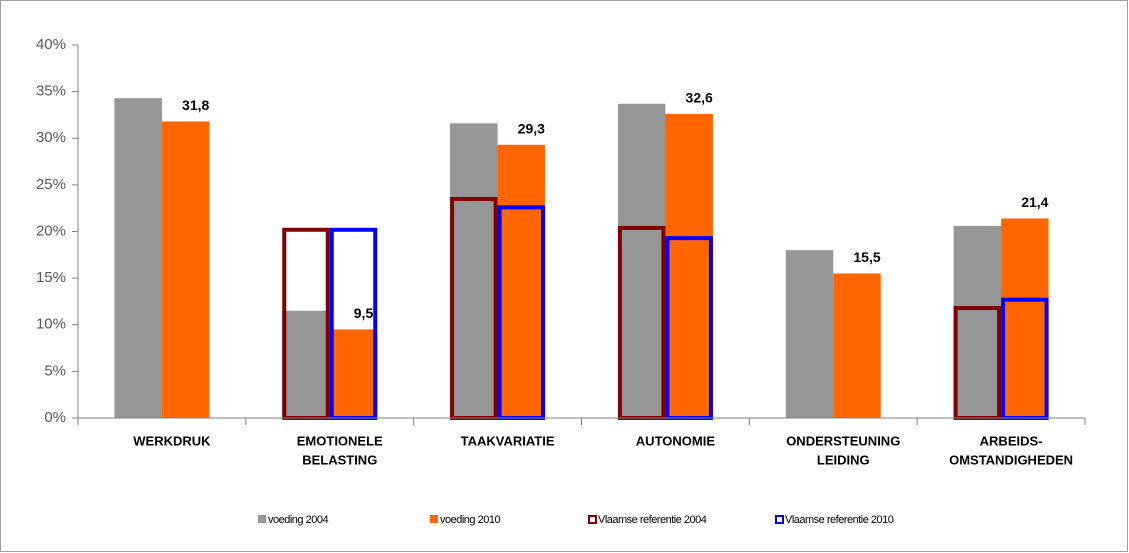  What do you see at coordinates (51, 277) in the screenshot?
I see `y-tick-label: 15%` at bounding box center [51, 277].